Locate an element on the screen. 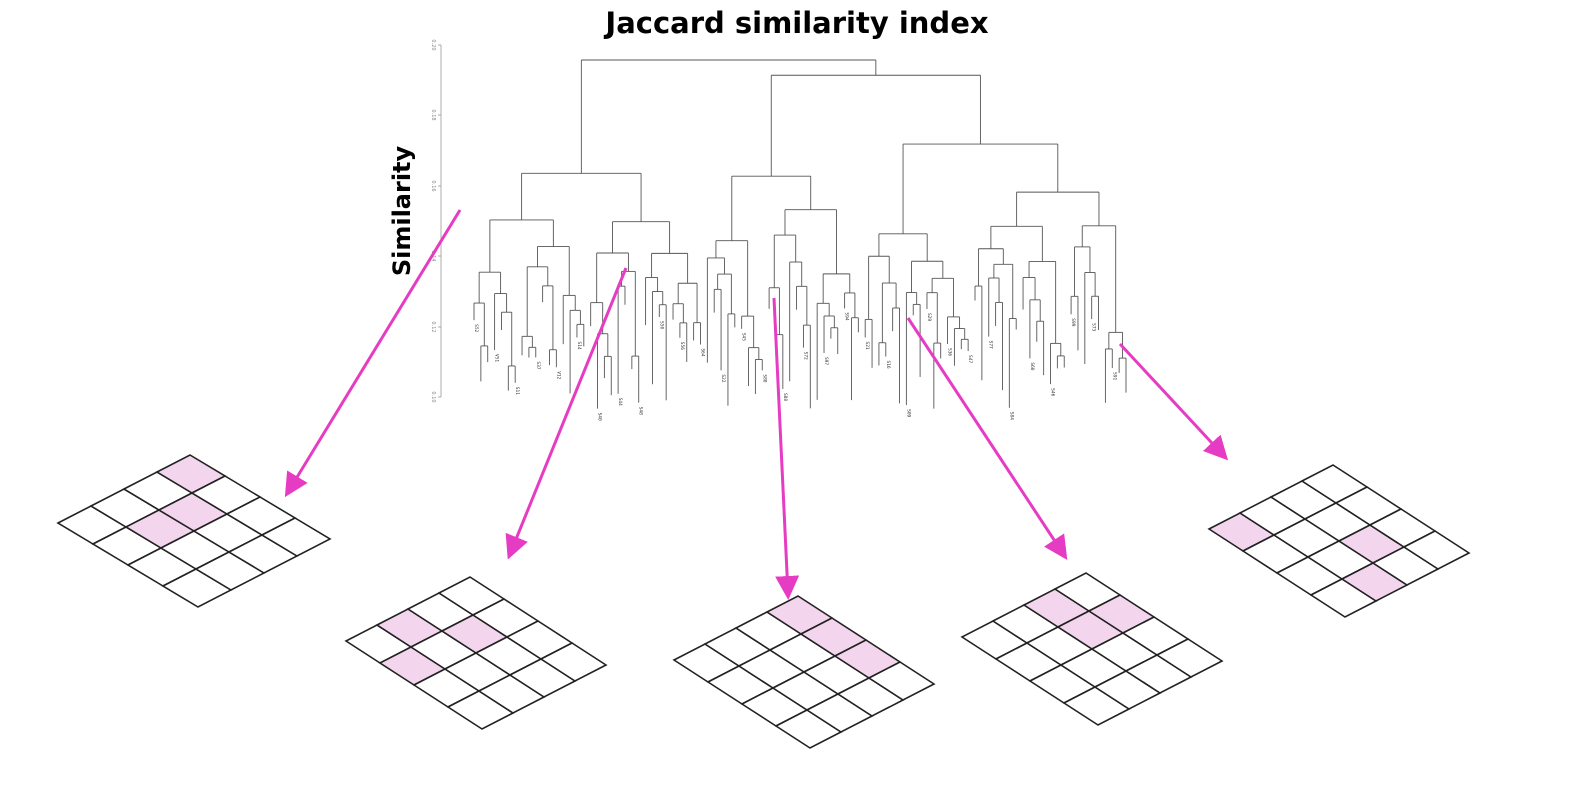 This screenshot has height=798, width=1594. leaf-label: S46 is located at coordinates (1053, 392).